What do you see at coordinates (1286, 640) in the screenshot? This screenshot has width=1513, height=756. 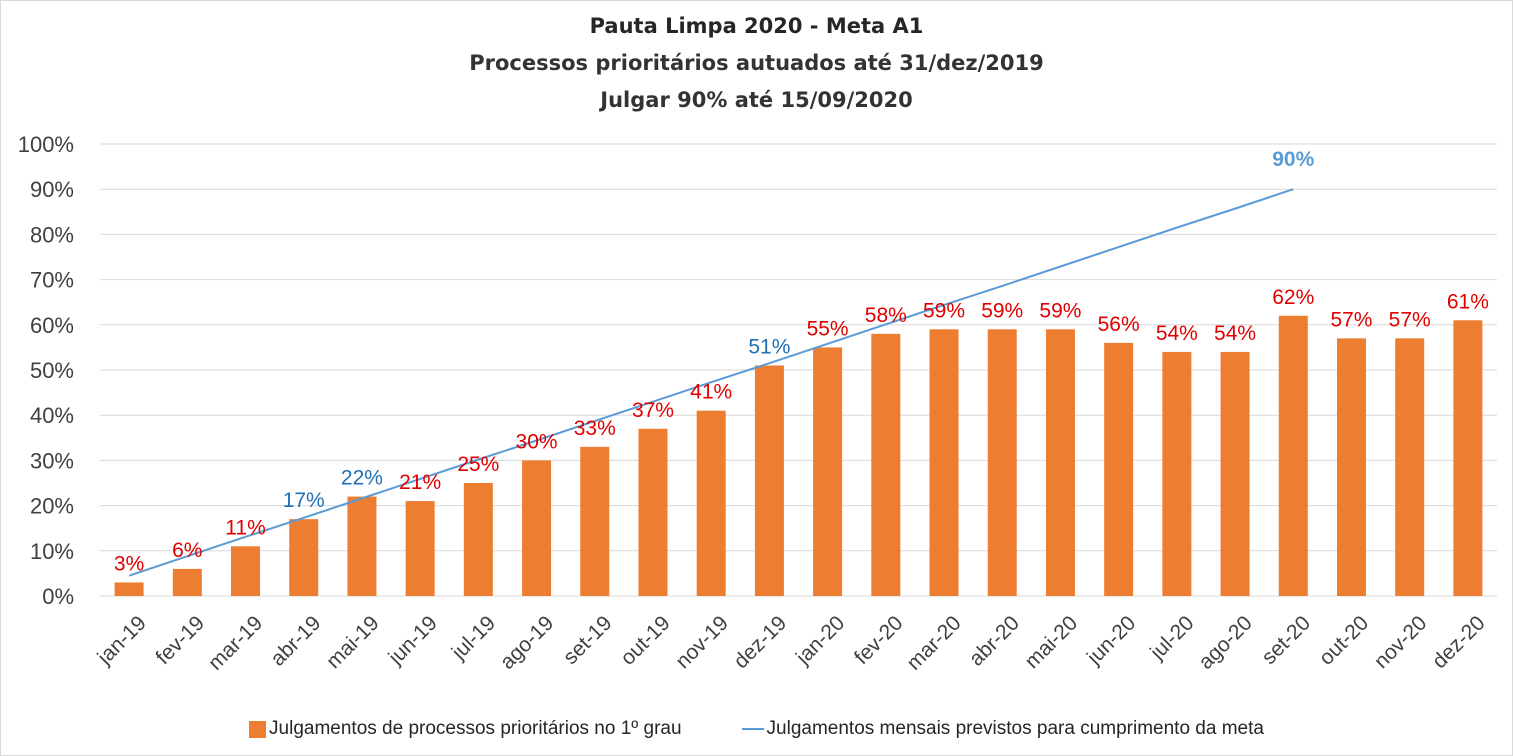 I see `x-tick-label: set-20` at bounding box center [1286, 640].